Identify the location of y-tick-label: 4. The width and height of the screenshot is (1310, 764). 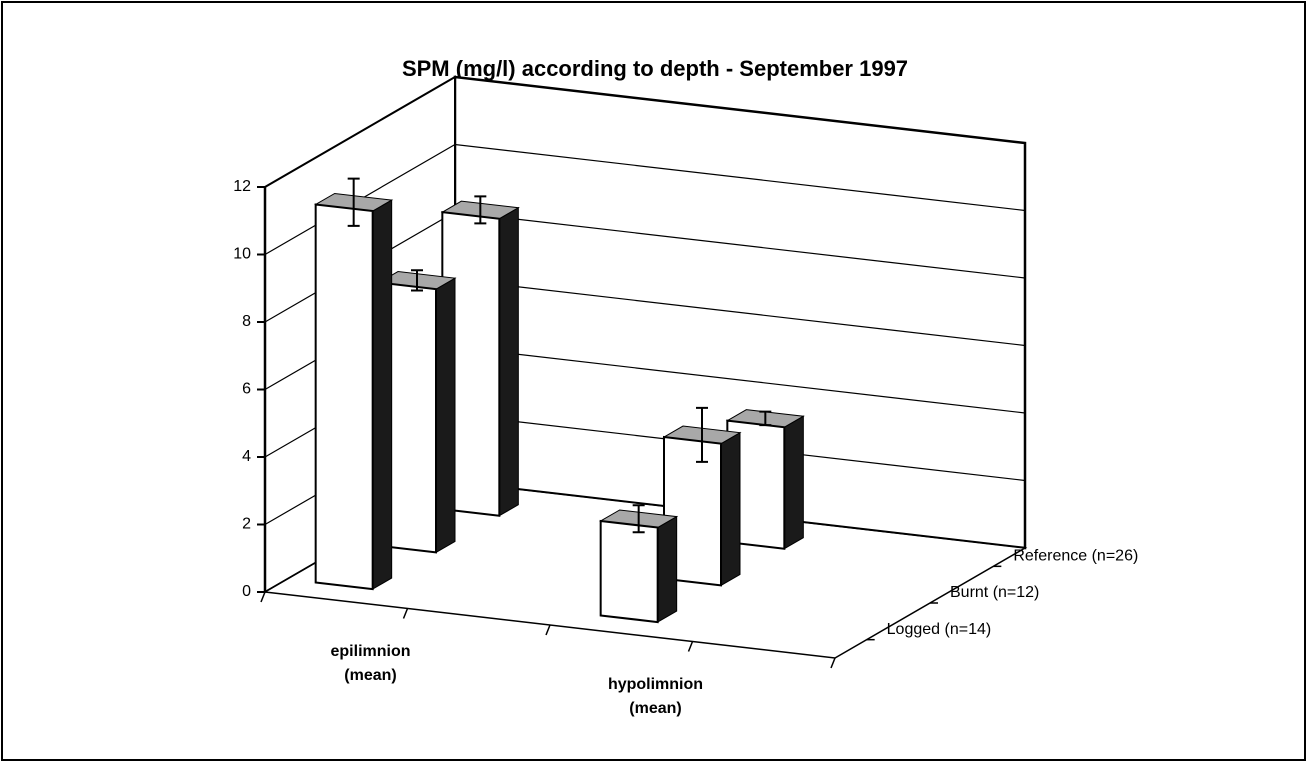
(246, 456).